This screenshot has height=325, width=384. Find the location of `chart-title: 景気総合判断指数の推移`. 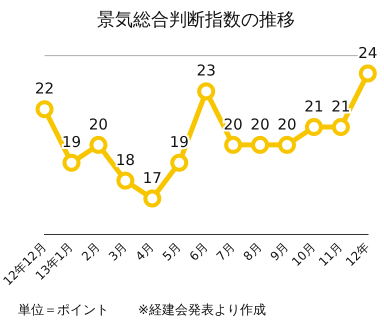

chart-title: 景気総合判断指数の推移 is located at coordinates (196, 19).